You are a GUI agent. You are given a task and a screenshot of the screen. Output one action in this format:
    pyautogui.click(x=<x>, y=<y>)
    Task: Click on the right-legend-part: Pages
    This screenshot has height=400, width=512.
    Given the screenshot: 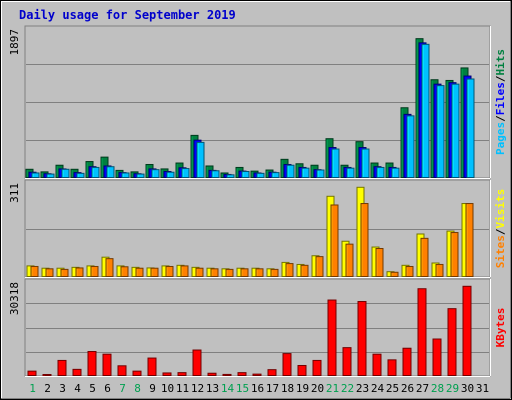 What is the action you would take?
    pyautogui.click(x=500, y=138)
    